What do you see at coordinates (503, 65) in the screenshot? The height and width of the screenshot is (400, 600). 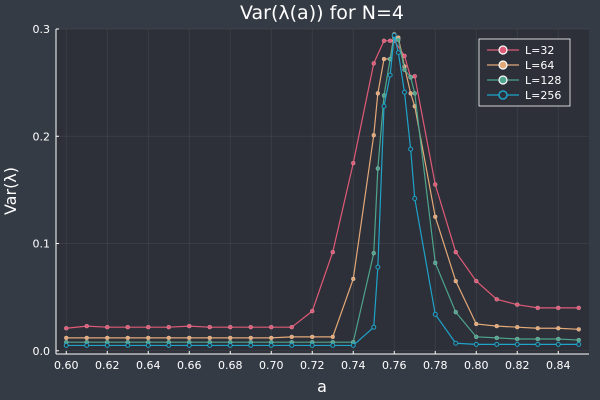 I see `legend-swatch-marker` at bounding box center [503, 65].